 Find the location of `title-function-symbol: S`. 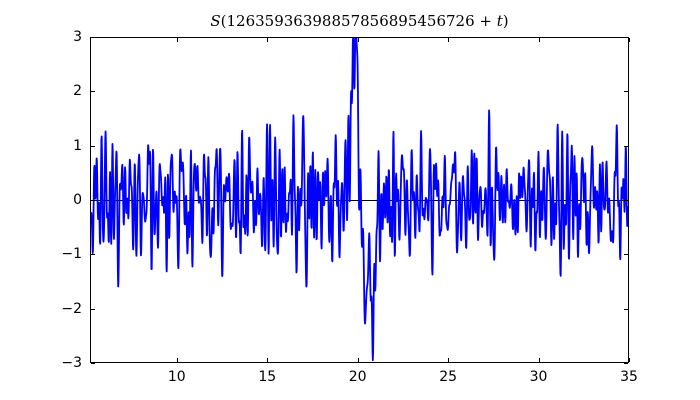

title-function-symbol: S is located at coordinates (215, 21).